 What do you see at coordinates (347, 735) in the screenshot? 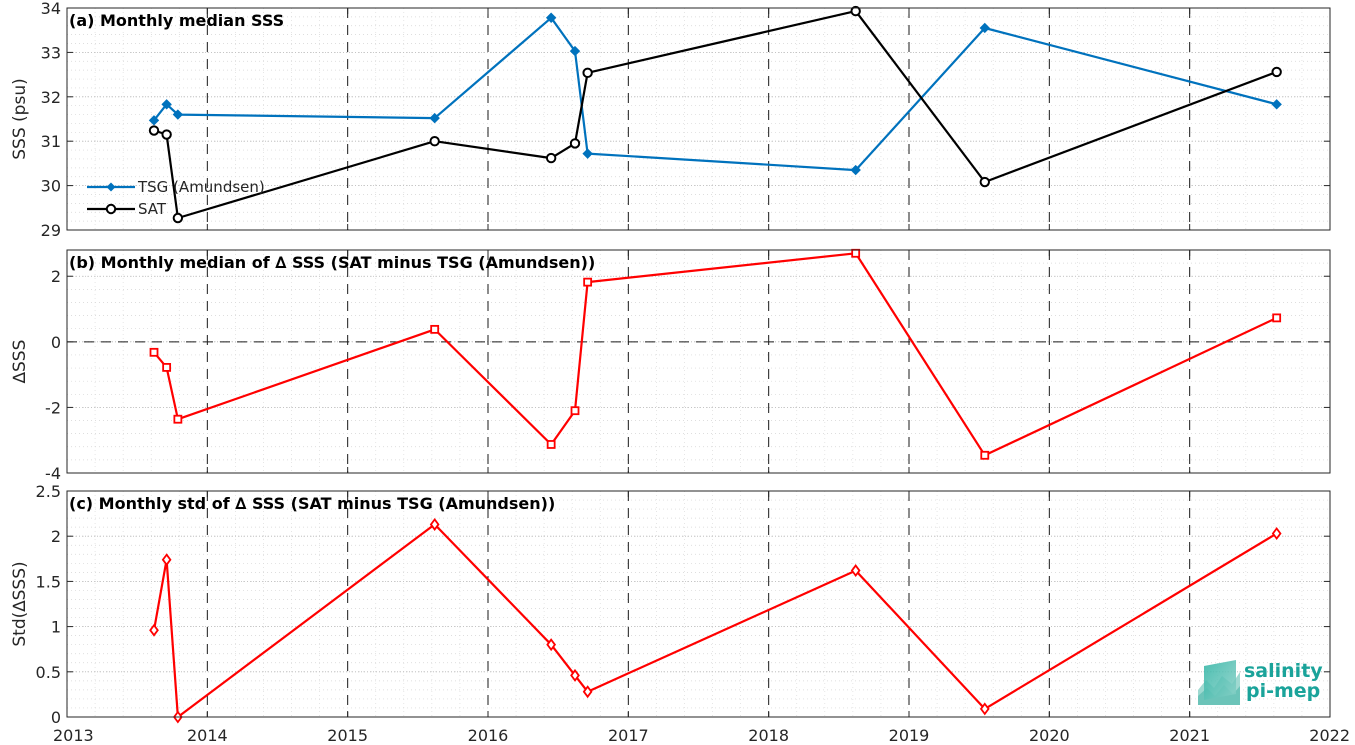
I see `x-tick-label: 2015` at bounding box center [347, 735].